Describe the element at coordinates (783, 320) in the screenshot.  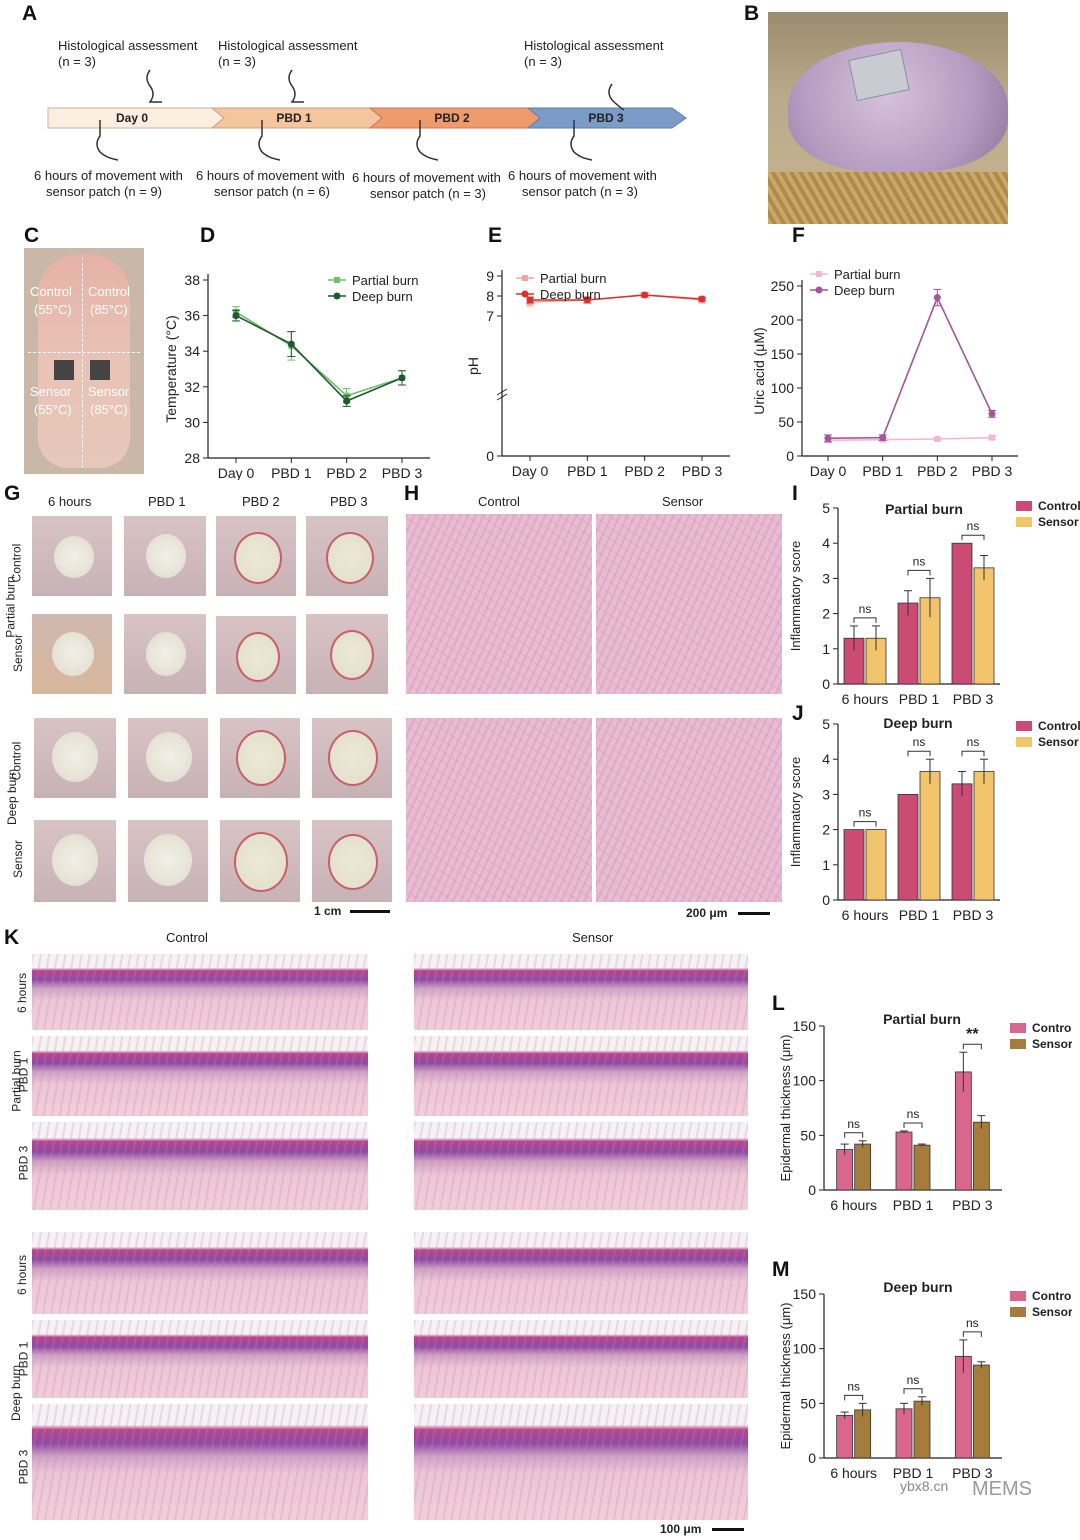
I see `y-tick-label: 200` at that location.